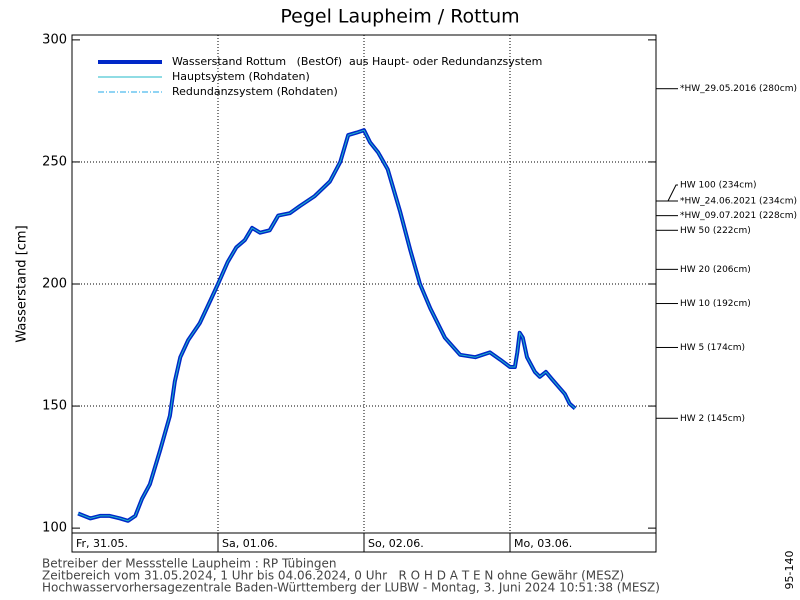 This screenshot has width=800, height=600. Describe the element at coordinates (712, 419) in the screenshot. I see `level-label: HW 2 (145cm)` at that location.